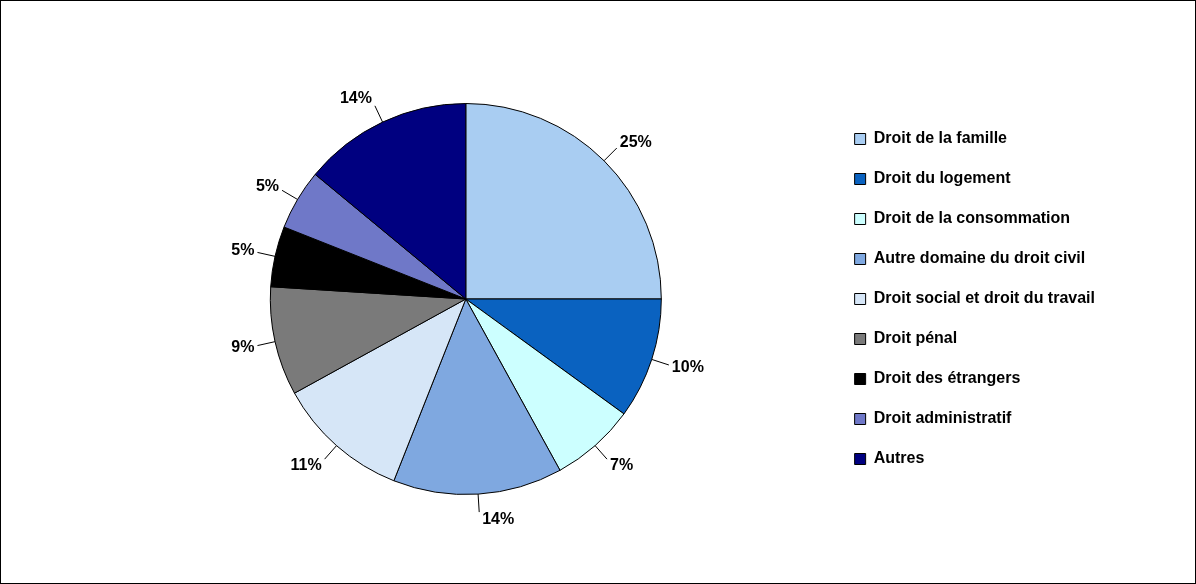 The height and width of the screenshot is (584, 1196). What do you see at coordinates (942, 178) in the screenshot?
I see `legend-label: Droit du logement` at bounding box center [942, 178].